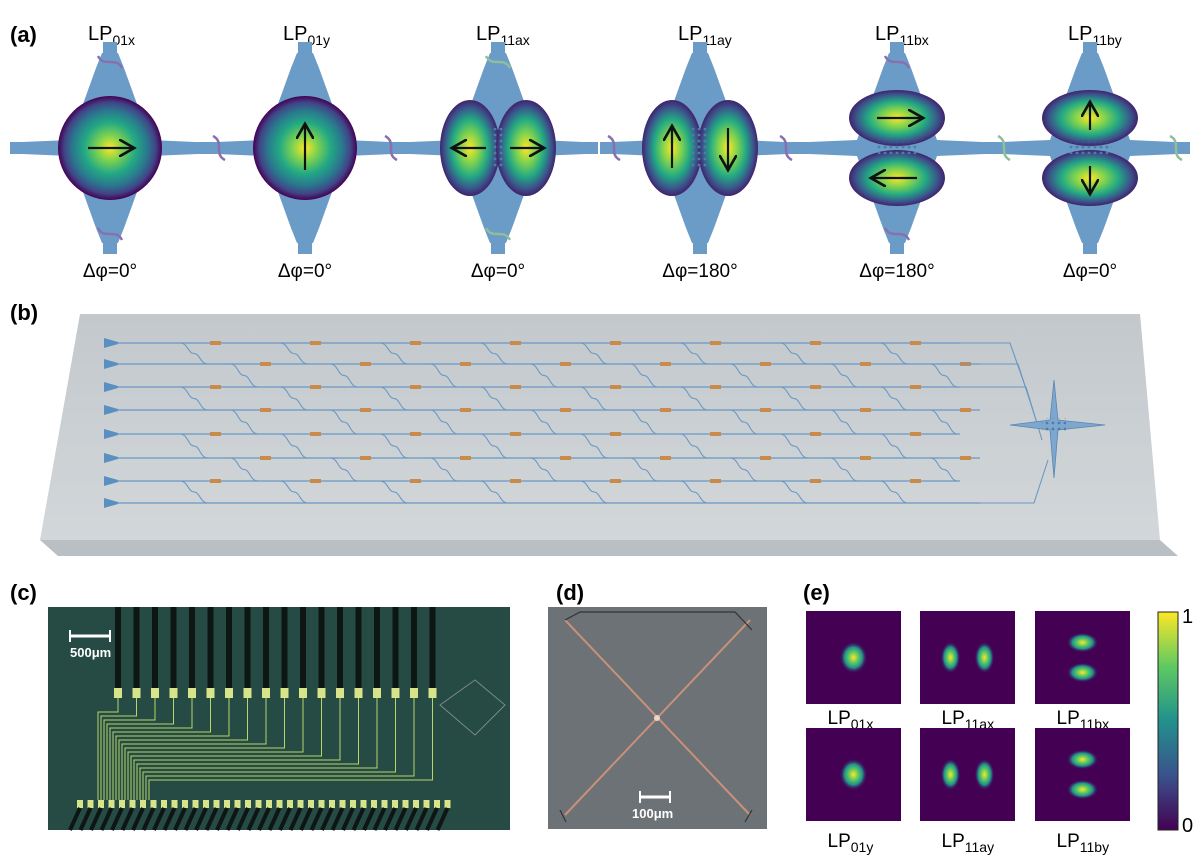 The height and width of the screenshot is (858, 1199). Describe the element at coordinates (657, 718) in the screenshot. I see `microscope-image-coupler: 100μm` at that location.